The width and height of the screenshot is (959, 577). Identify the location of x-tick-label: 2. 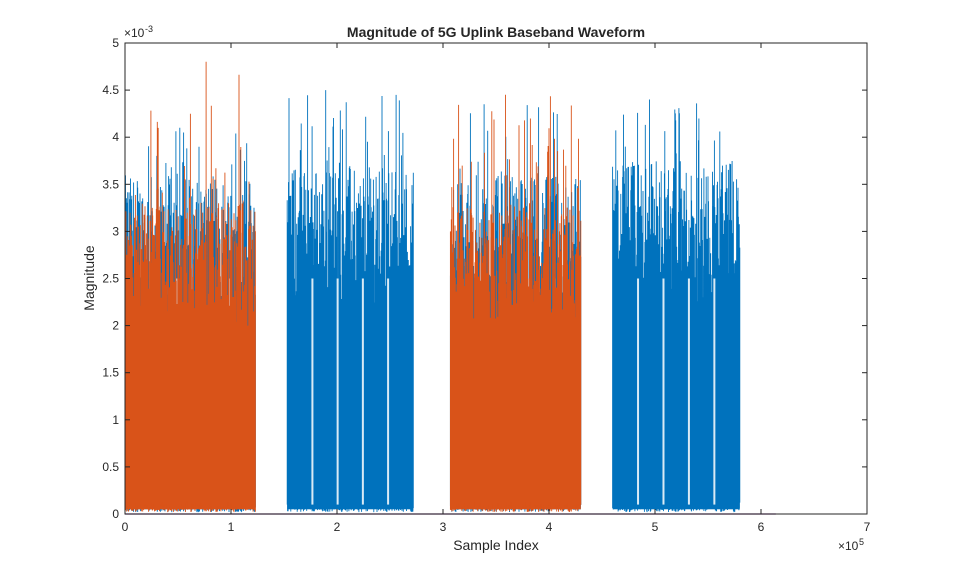
(337, 527).